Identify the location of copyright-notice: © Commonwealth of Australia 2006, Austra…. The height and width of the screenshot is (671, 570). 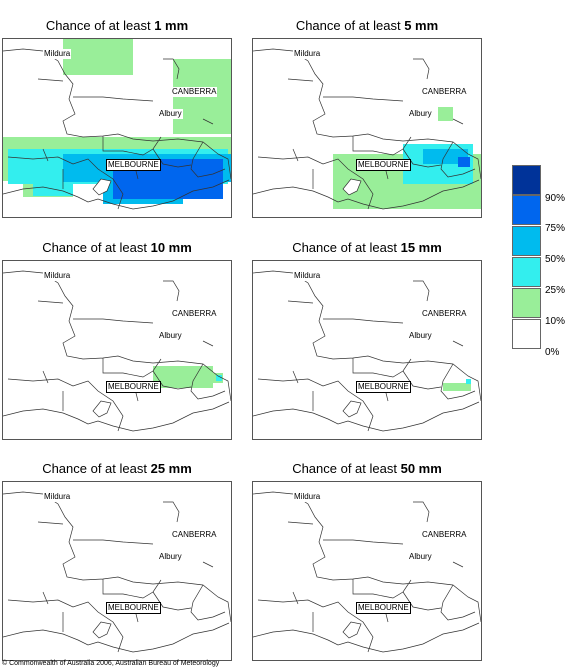
(111, 663).